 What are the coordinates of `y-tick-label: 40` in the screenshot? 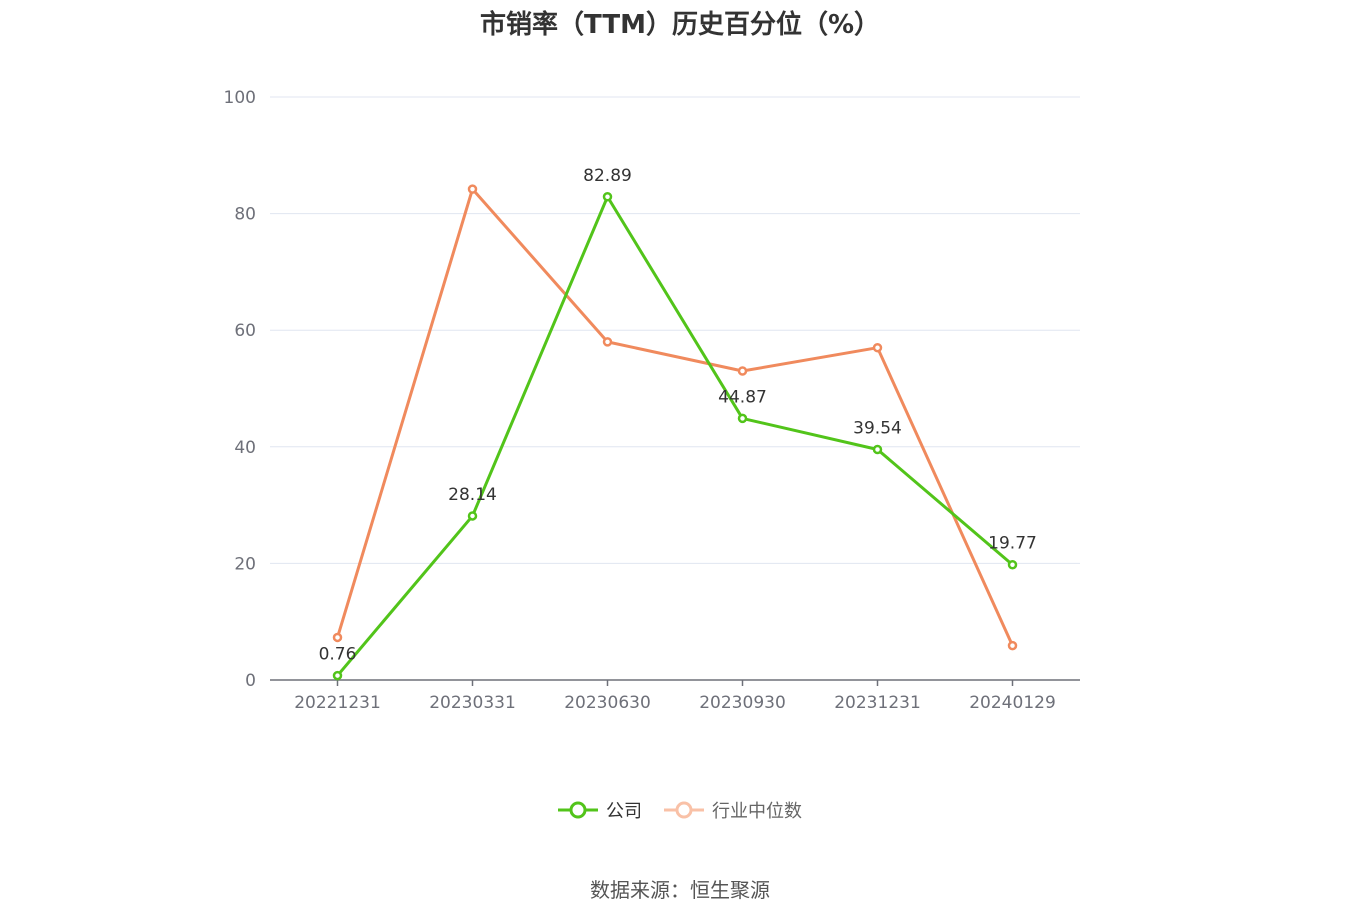 It's located at (245, 448).